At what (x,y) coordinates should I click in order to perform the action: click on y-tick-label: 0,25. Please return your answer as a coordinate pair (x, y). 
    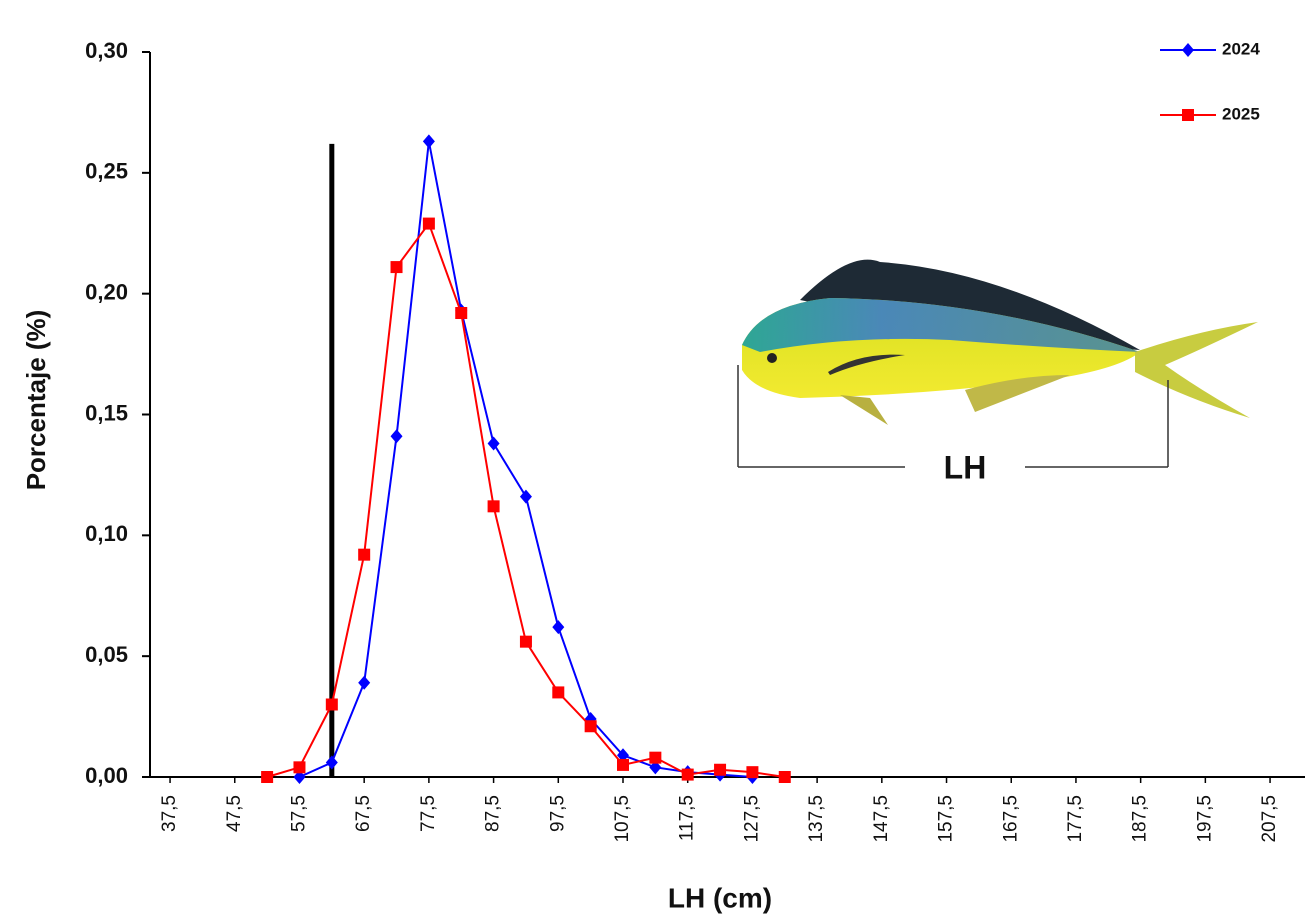
    Looking at the image, I should click on (106, 171).